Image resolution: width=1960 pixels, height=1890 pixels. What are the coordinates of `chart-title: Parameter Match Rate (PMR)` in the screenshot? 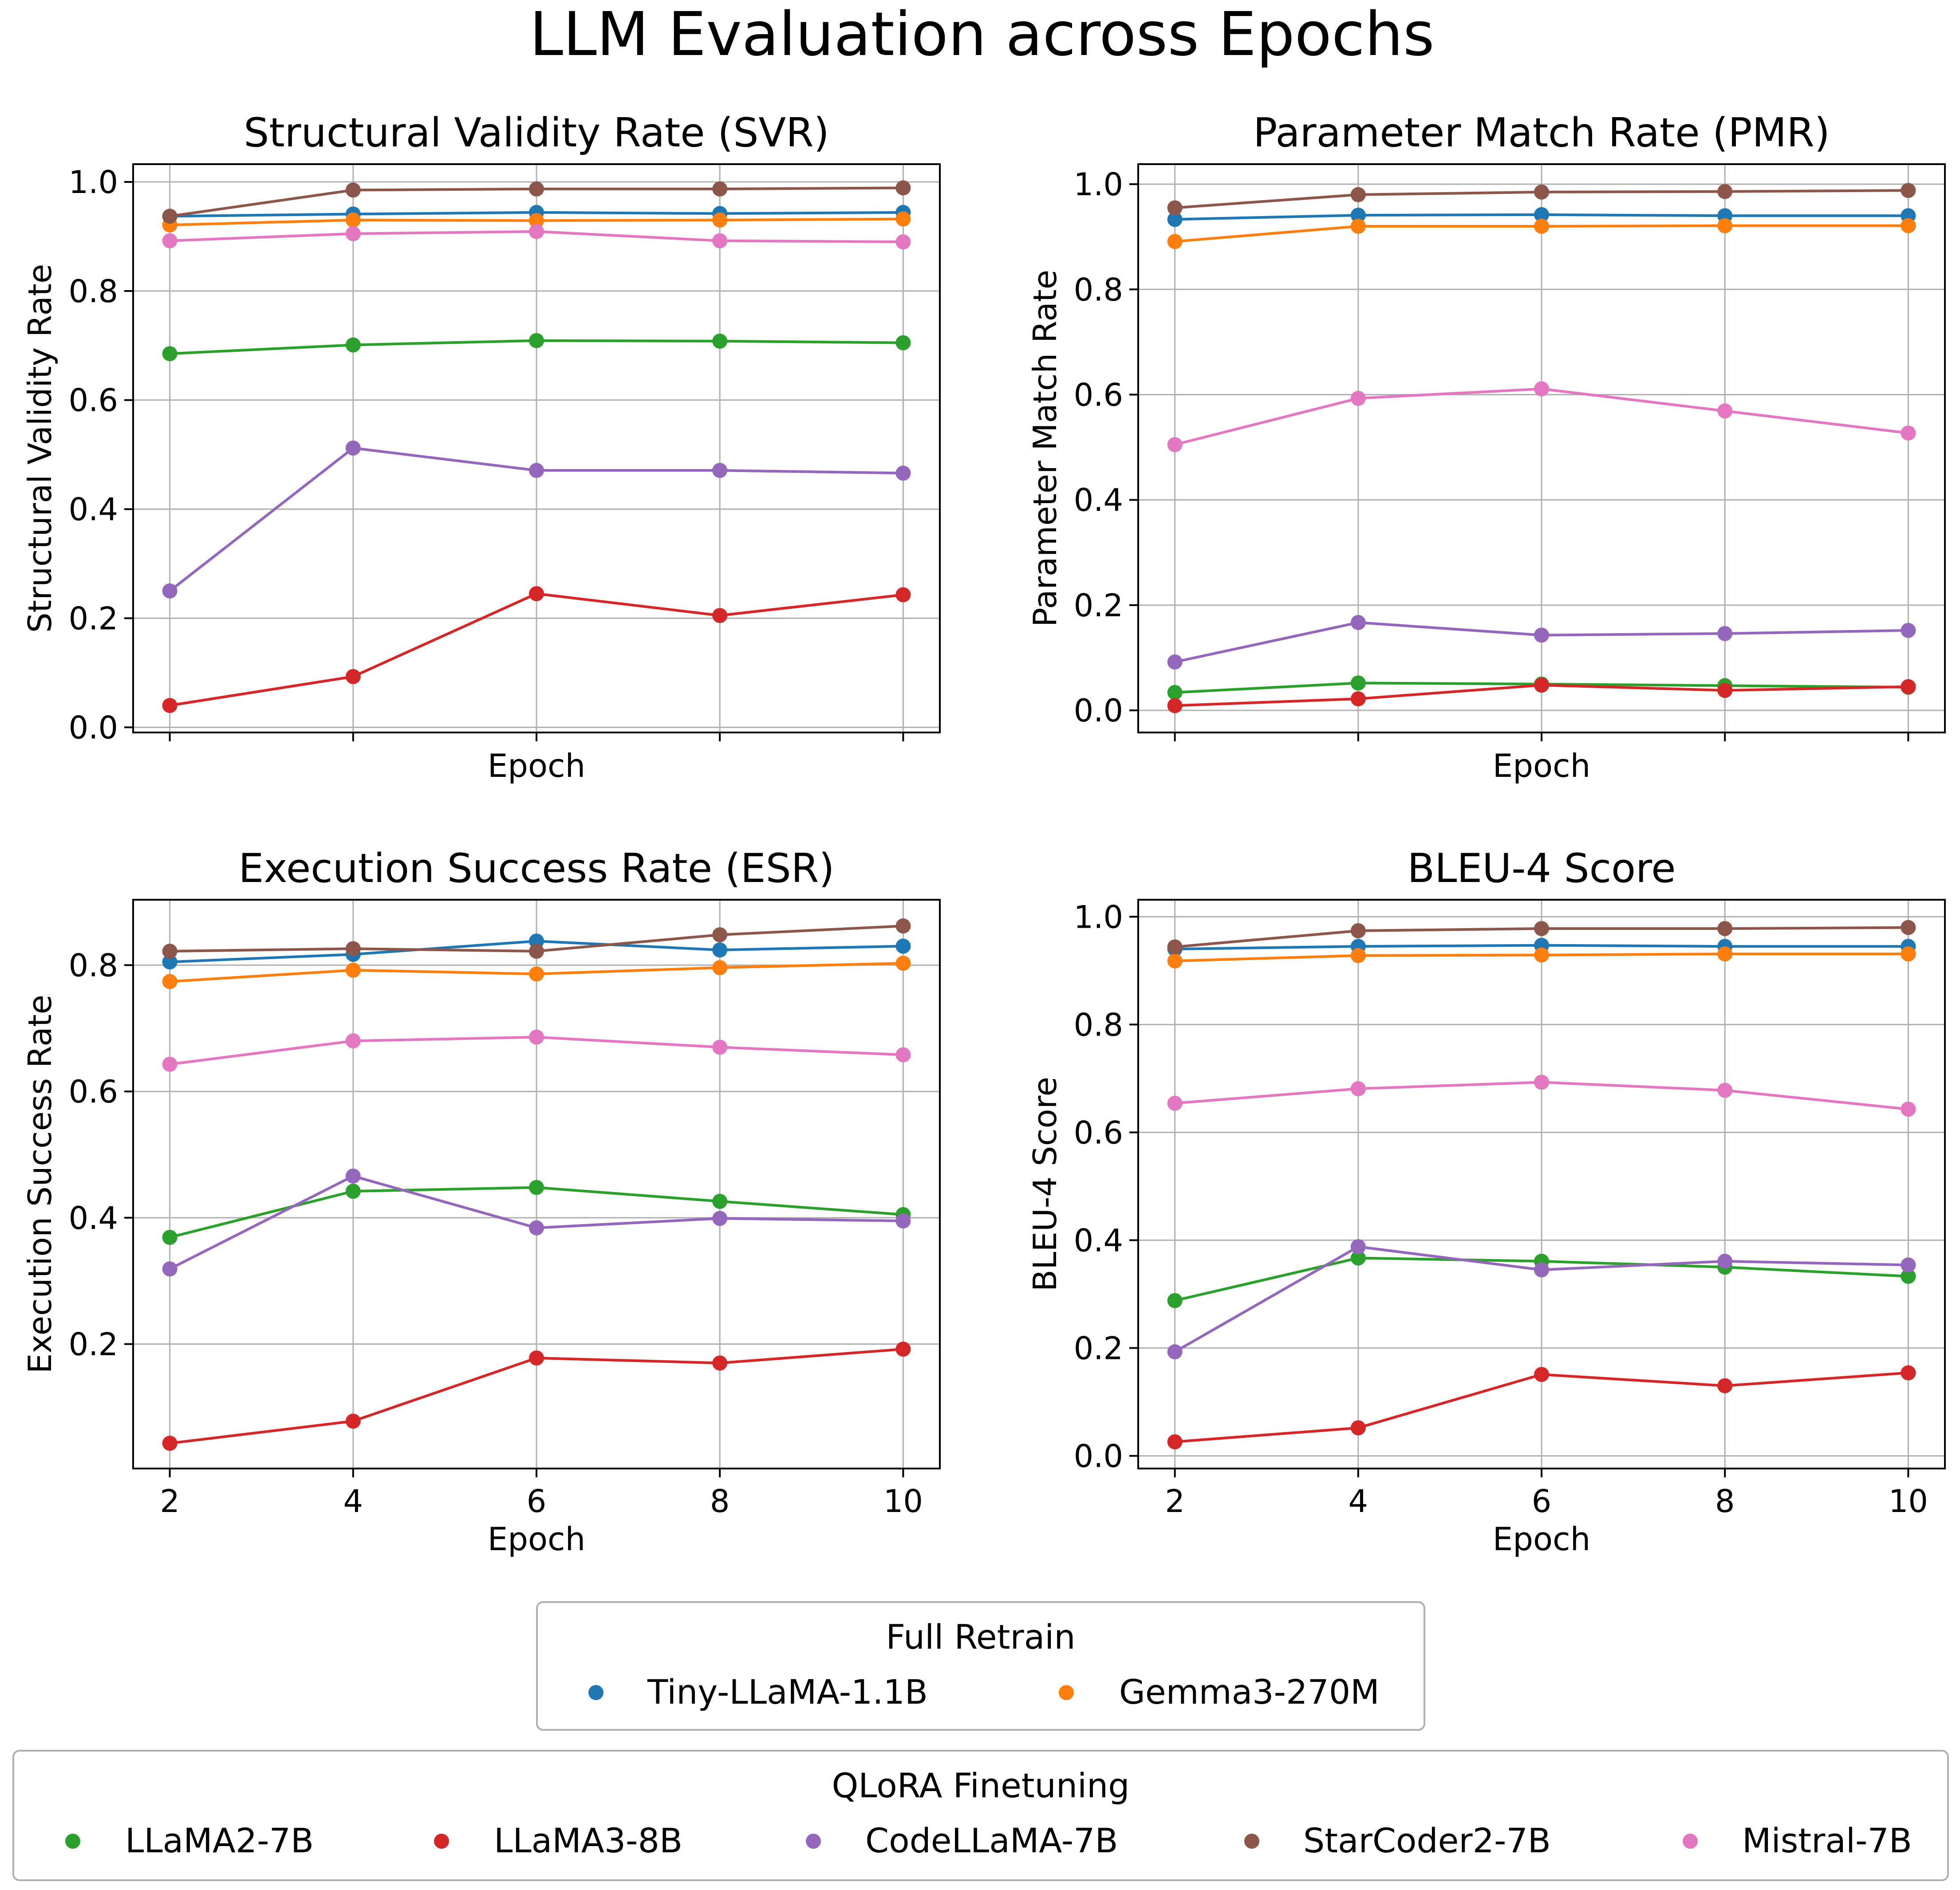 It's located at (1541, 133).